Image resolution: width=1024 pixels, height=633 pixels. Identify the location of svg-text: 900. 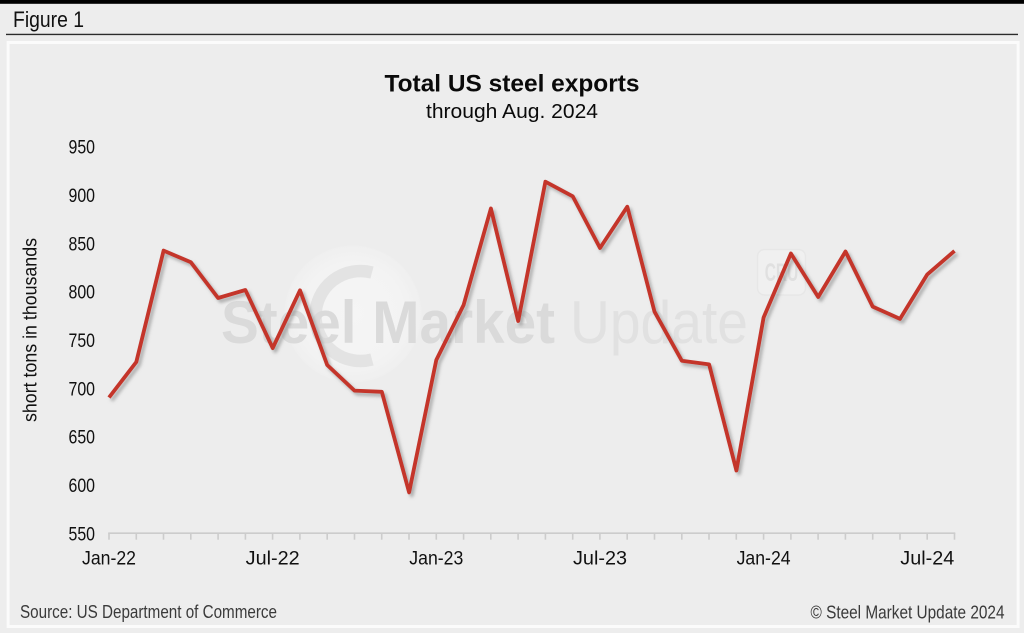
(82, 196).